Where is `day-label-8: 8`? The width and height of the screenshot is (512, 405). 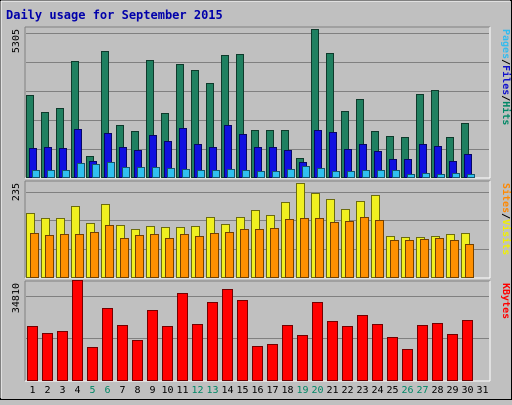
day-label-8: 8 is located at coordinates (137, 390).